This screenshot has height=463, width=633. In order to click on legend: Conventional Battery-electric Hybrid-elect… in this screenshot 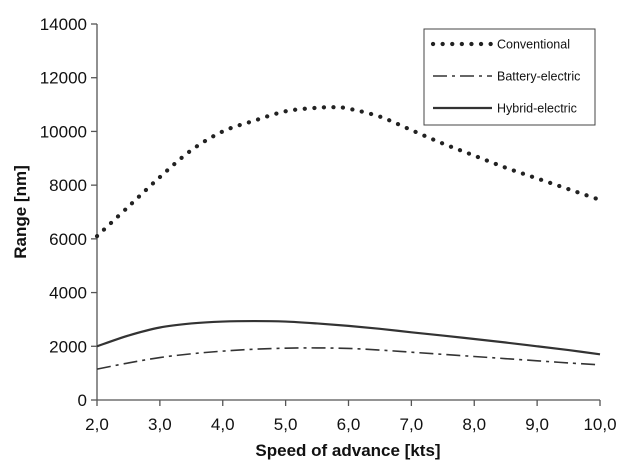, I will do `click(509, 77)`.